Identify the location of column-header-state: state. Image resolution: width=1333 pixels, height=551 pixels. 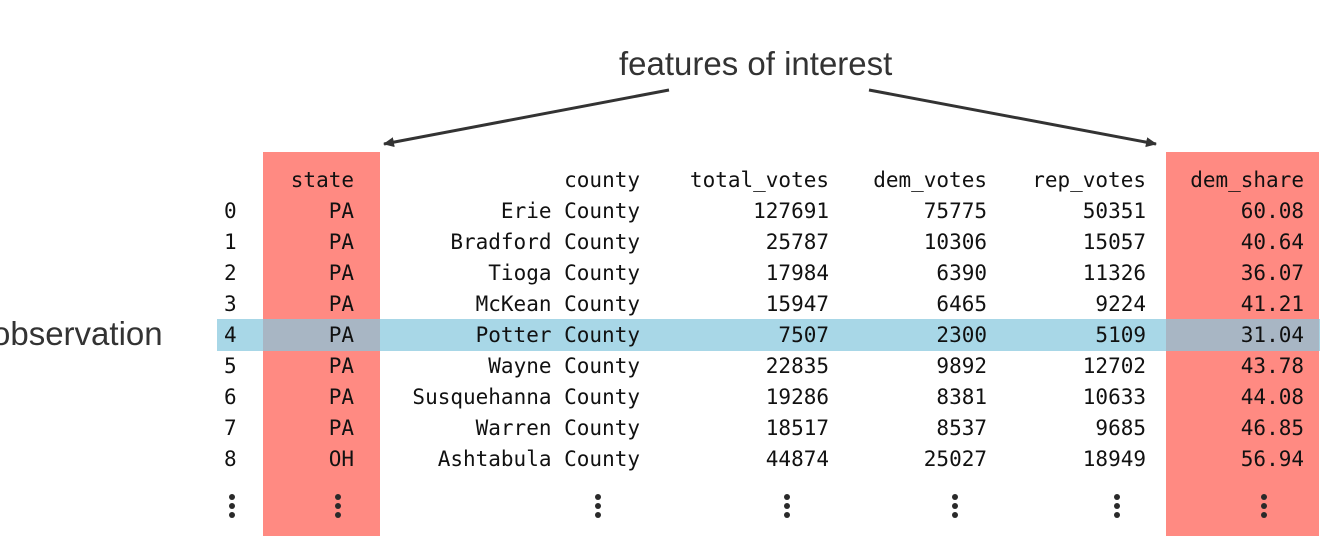
(322, 180).